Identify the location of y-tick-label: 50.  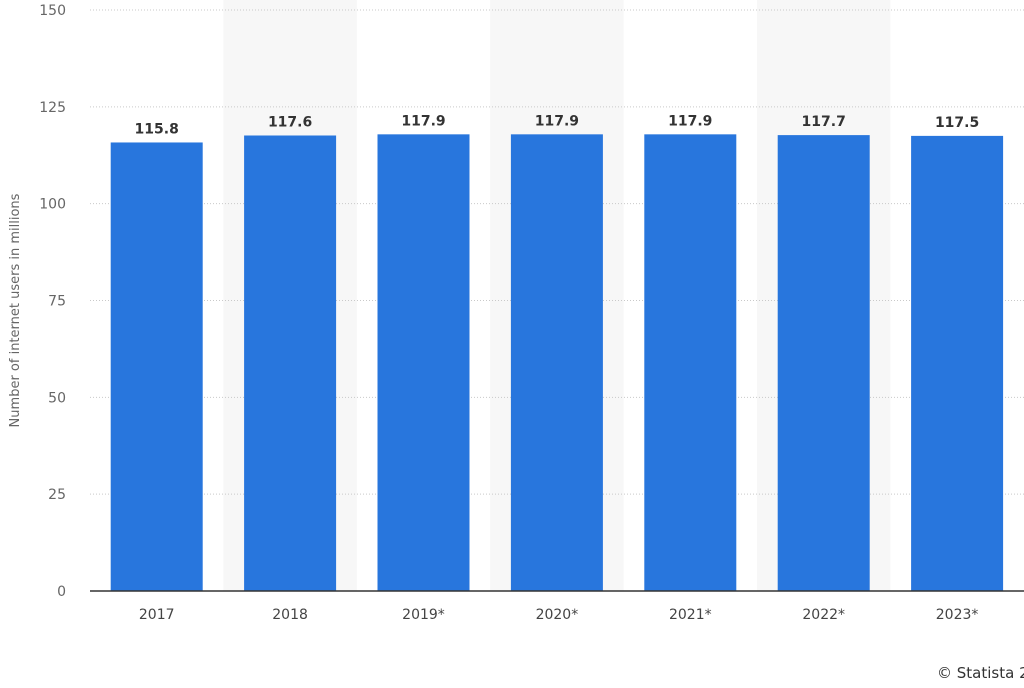
(57, 398).